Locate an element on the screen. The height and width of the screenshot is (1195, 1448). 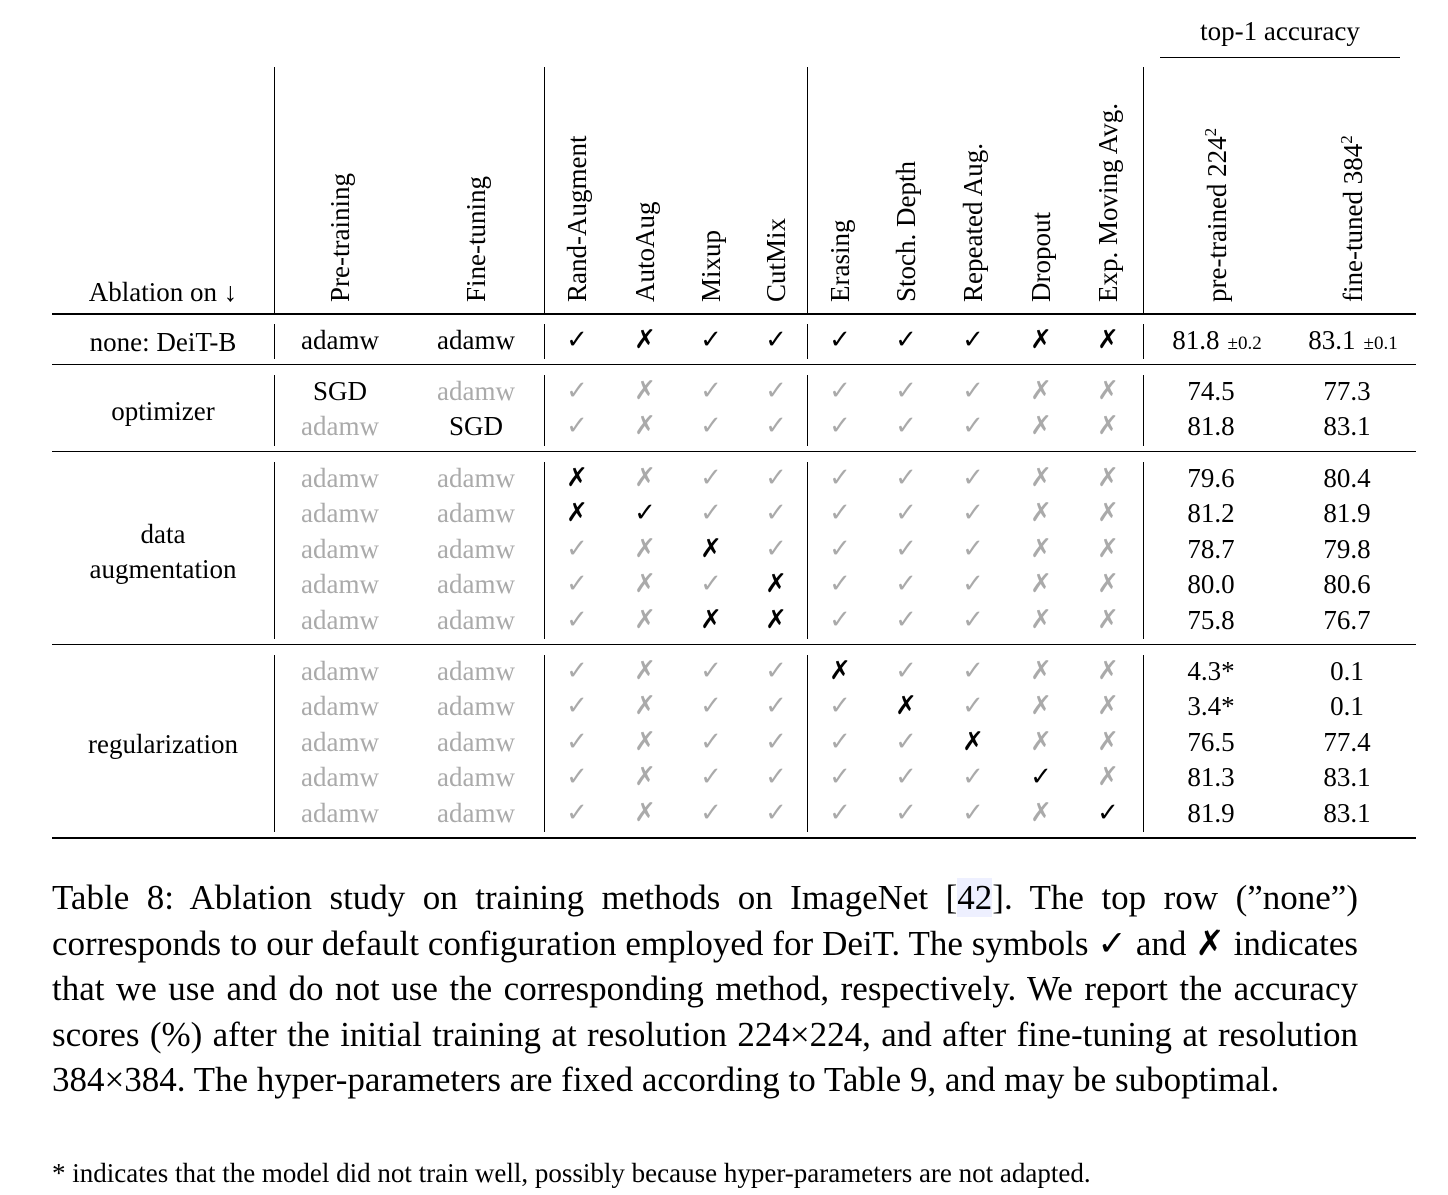
finetuned-accuracy: 77.3 is located at coordinates (1347, 391).